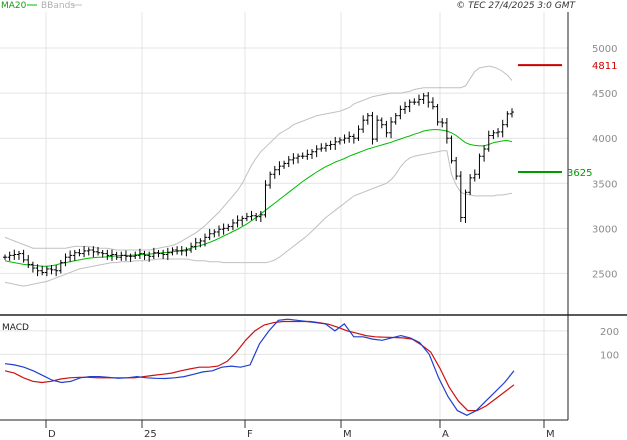 This screenshot has width=627, height=440. What do you see at coordinates (604, 49) in the screenshot?
I see `y-tick-label-5000: 5000` at bounding box center [604, 49].